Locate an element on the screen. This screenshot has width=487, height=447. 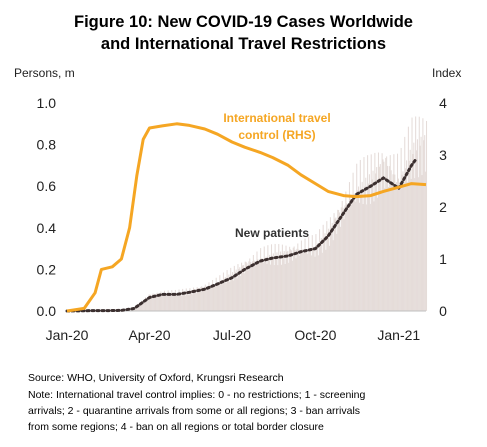
y-tick-label: 0.2 is located at coordinates (47, 269).